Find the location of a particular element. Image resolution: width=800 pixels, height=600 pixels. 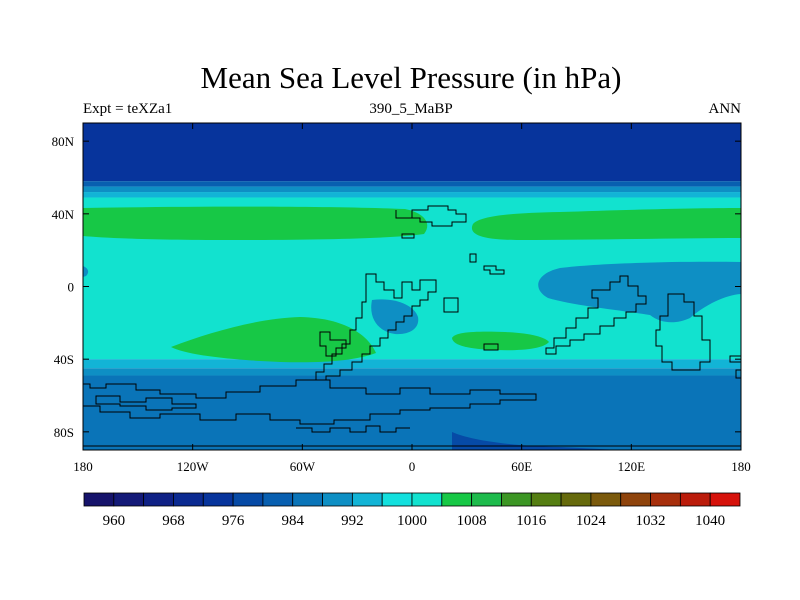

x-tick-label: 120E is located at coordinates (632, 466).